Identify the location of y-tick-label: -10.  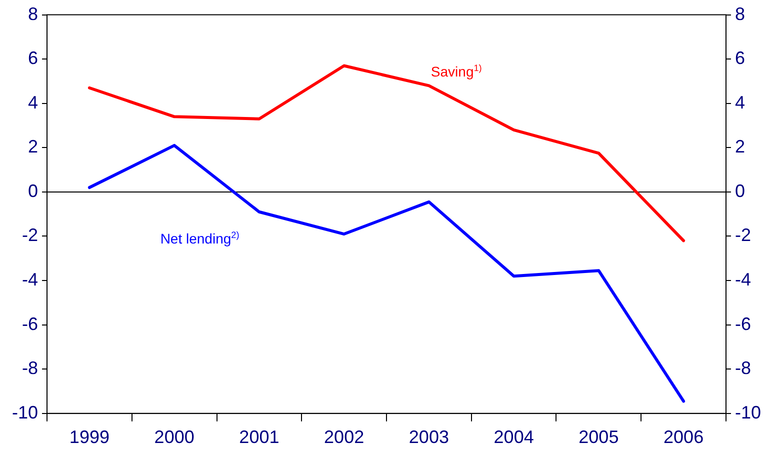
(25, 412).